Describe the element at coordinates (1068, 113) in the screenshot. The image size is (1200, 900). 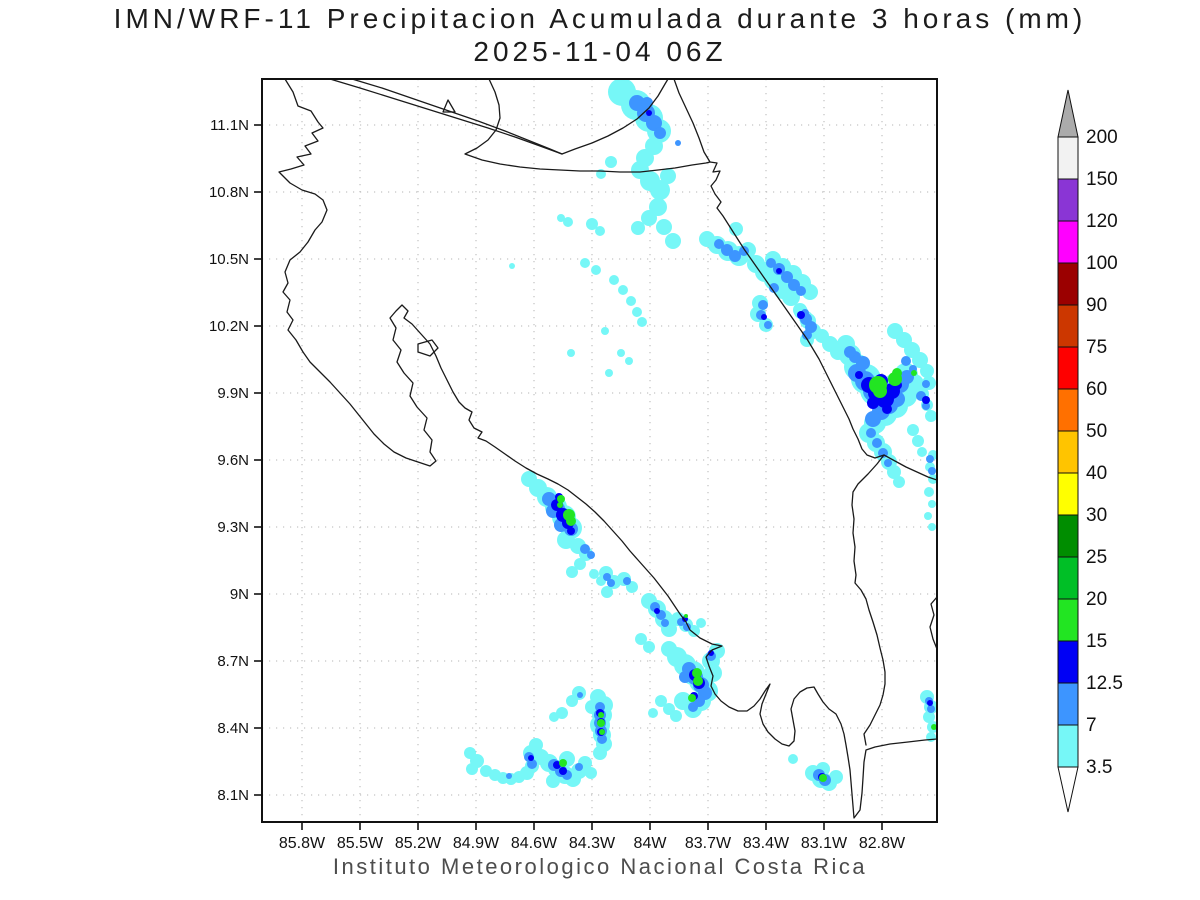
I see `colorbar-over-arrow` at that location.